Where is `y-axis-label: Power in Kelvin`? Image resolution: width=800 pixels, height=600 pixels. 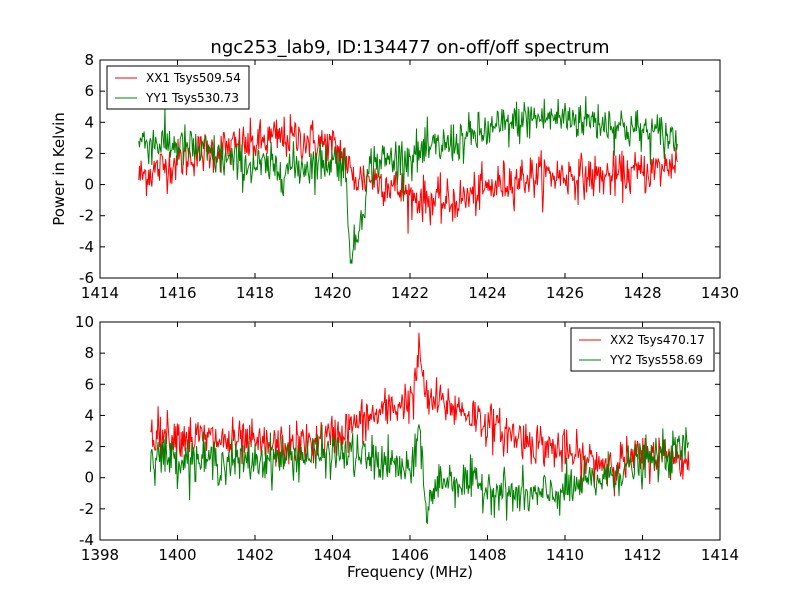 y-axis-label: Power in Kelvin is located at coordinates (59, 169).